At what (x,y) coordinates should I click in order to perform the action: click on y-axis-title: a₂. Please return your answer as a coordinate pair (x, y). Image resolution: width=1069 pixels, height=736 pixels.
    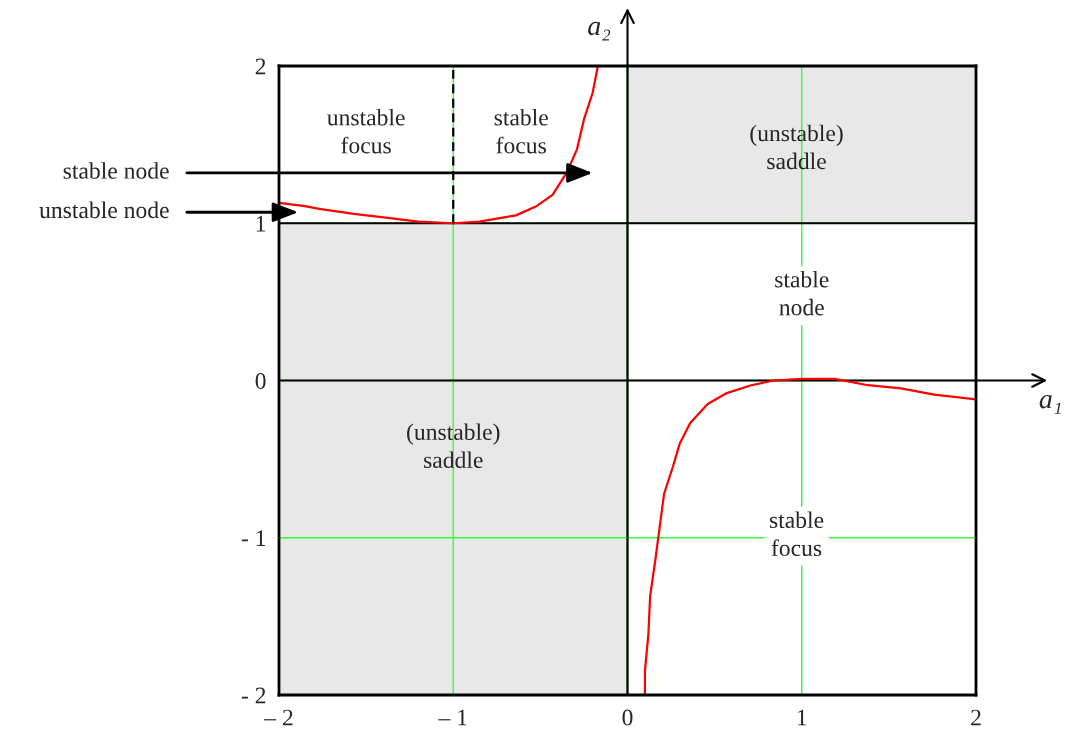
    Looking at the image, I should click on (599, 31).